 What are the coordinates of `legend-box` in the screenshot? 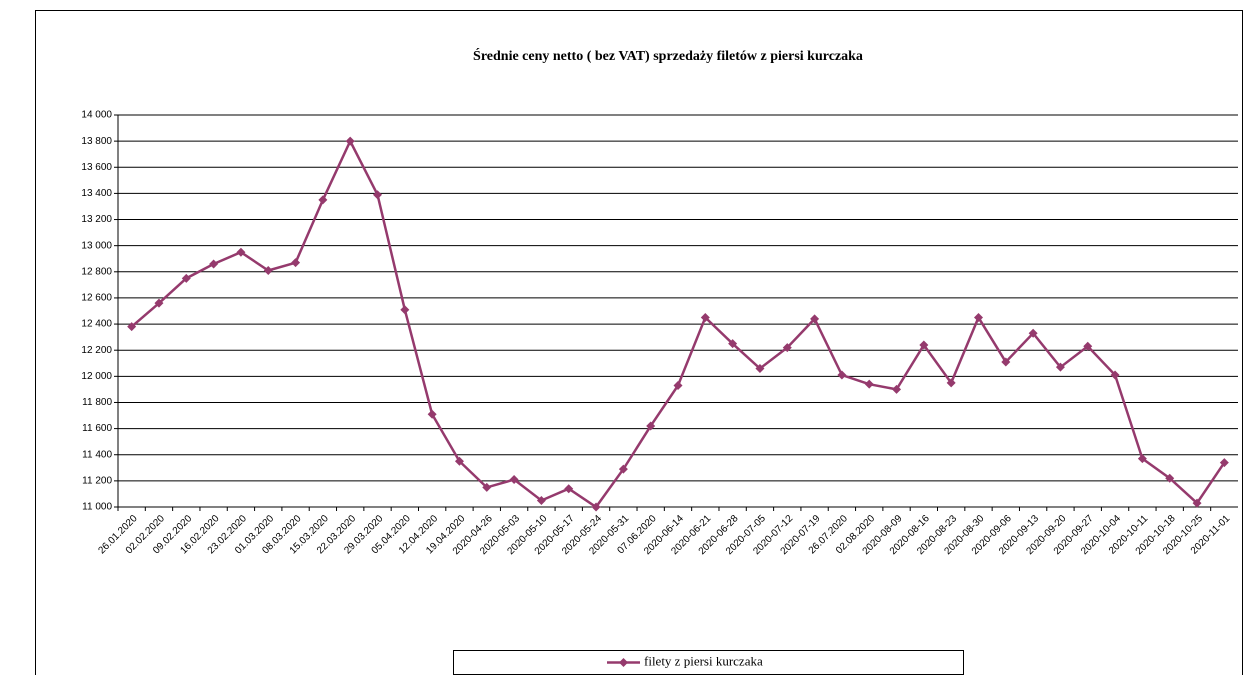 It's located at (708, 662).